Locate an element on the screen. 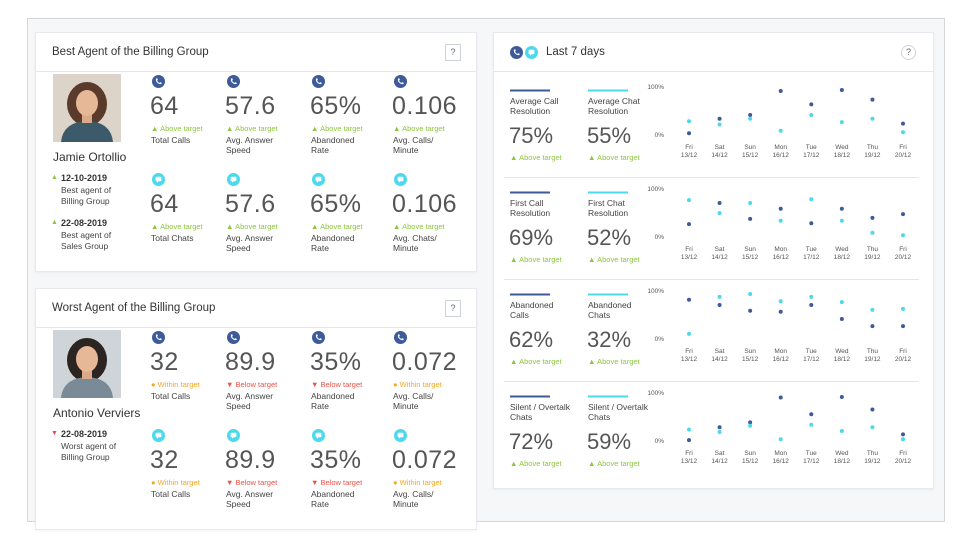  award-date: 22-08-2019 is located at coordinates (84, 434).